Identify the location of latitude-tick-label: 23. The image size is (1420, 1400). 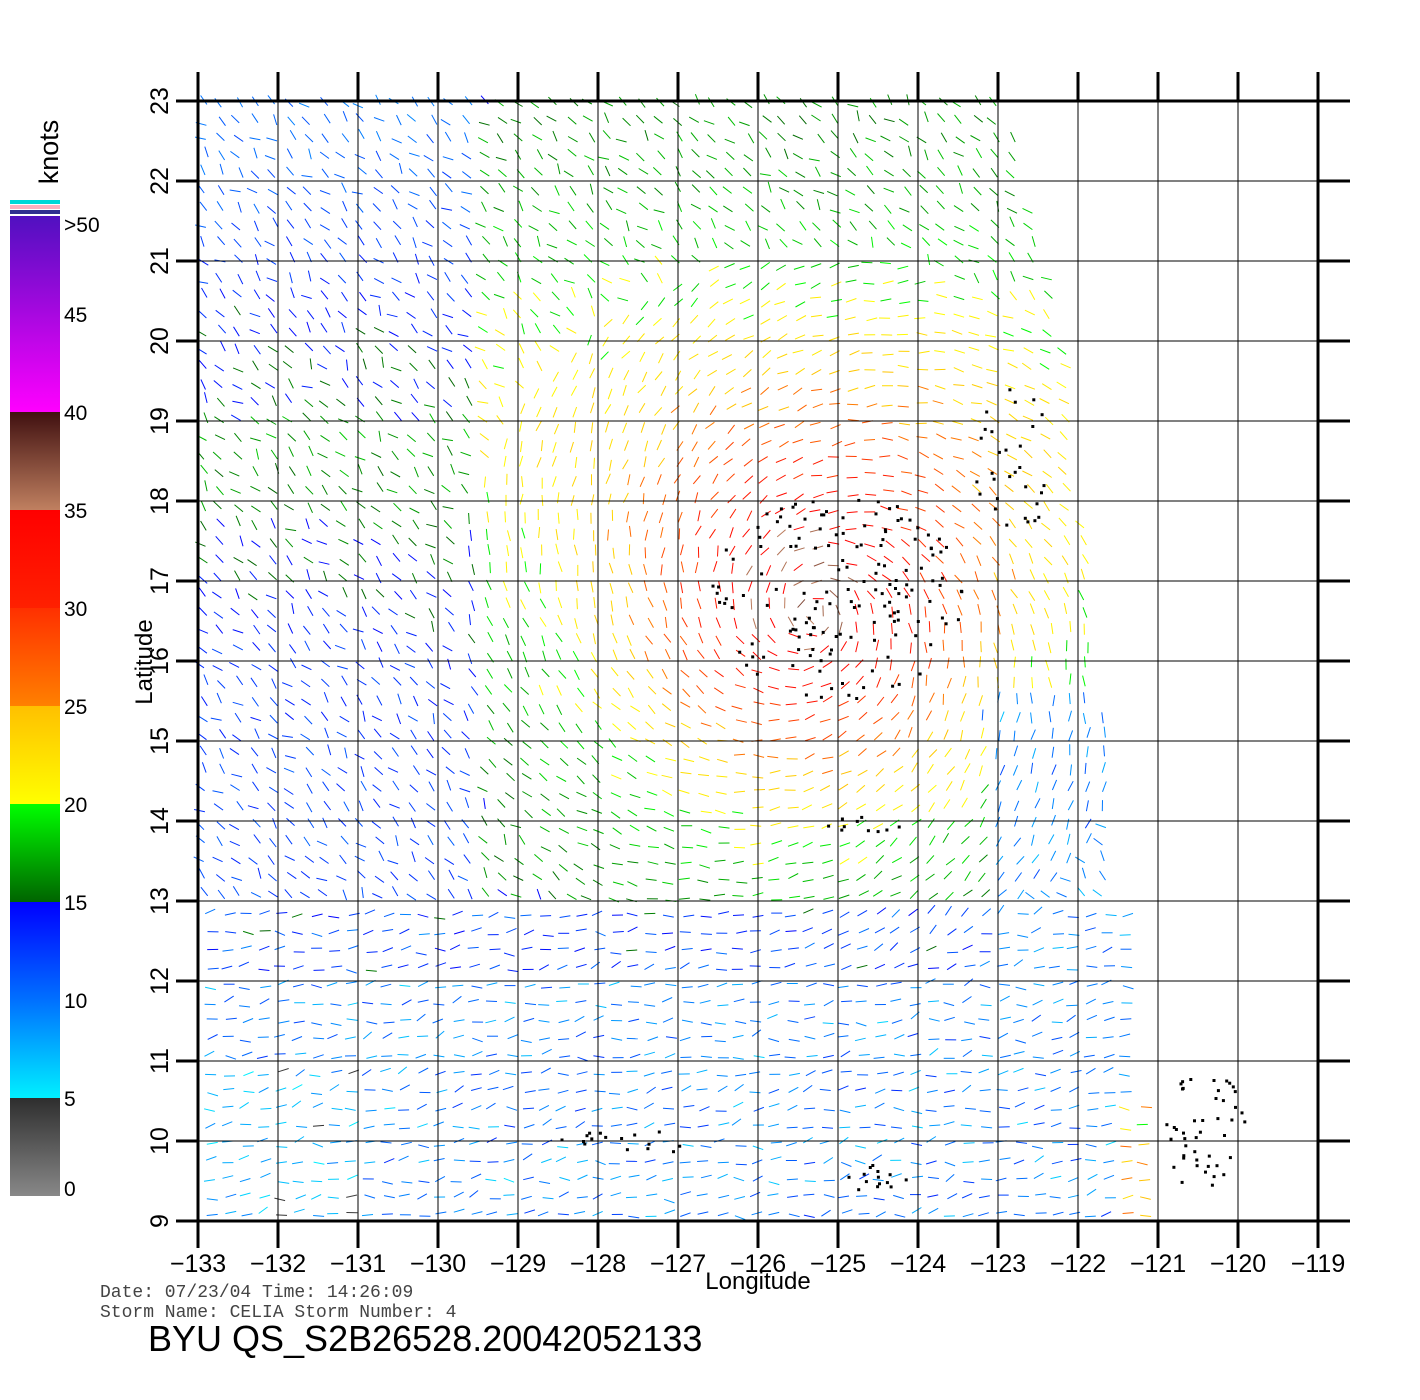
(160, 101).